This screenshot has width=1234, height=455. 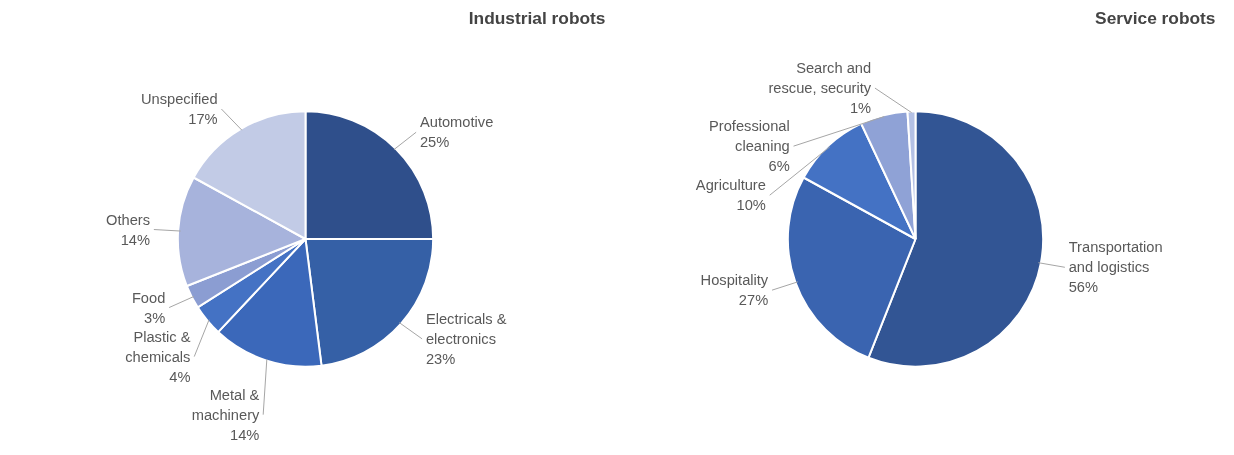 I want to click on data-label: 17%, so click(x=203, y=119).